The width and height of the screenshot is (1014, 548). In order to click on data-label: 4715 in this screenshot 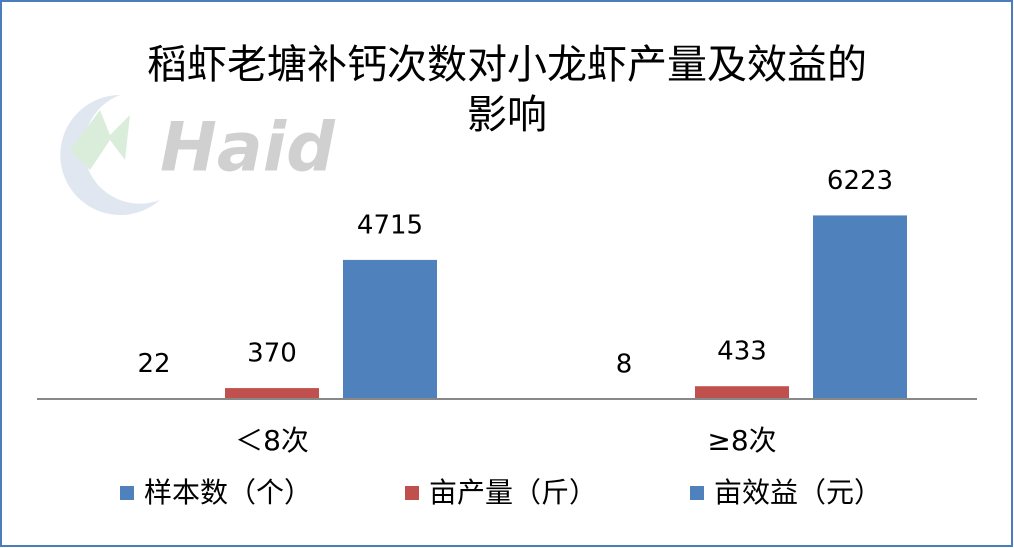, I will do `click(390, 225)`.